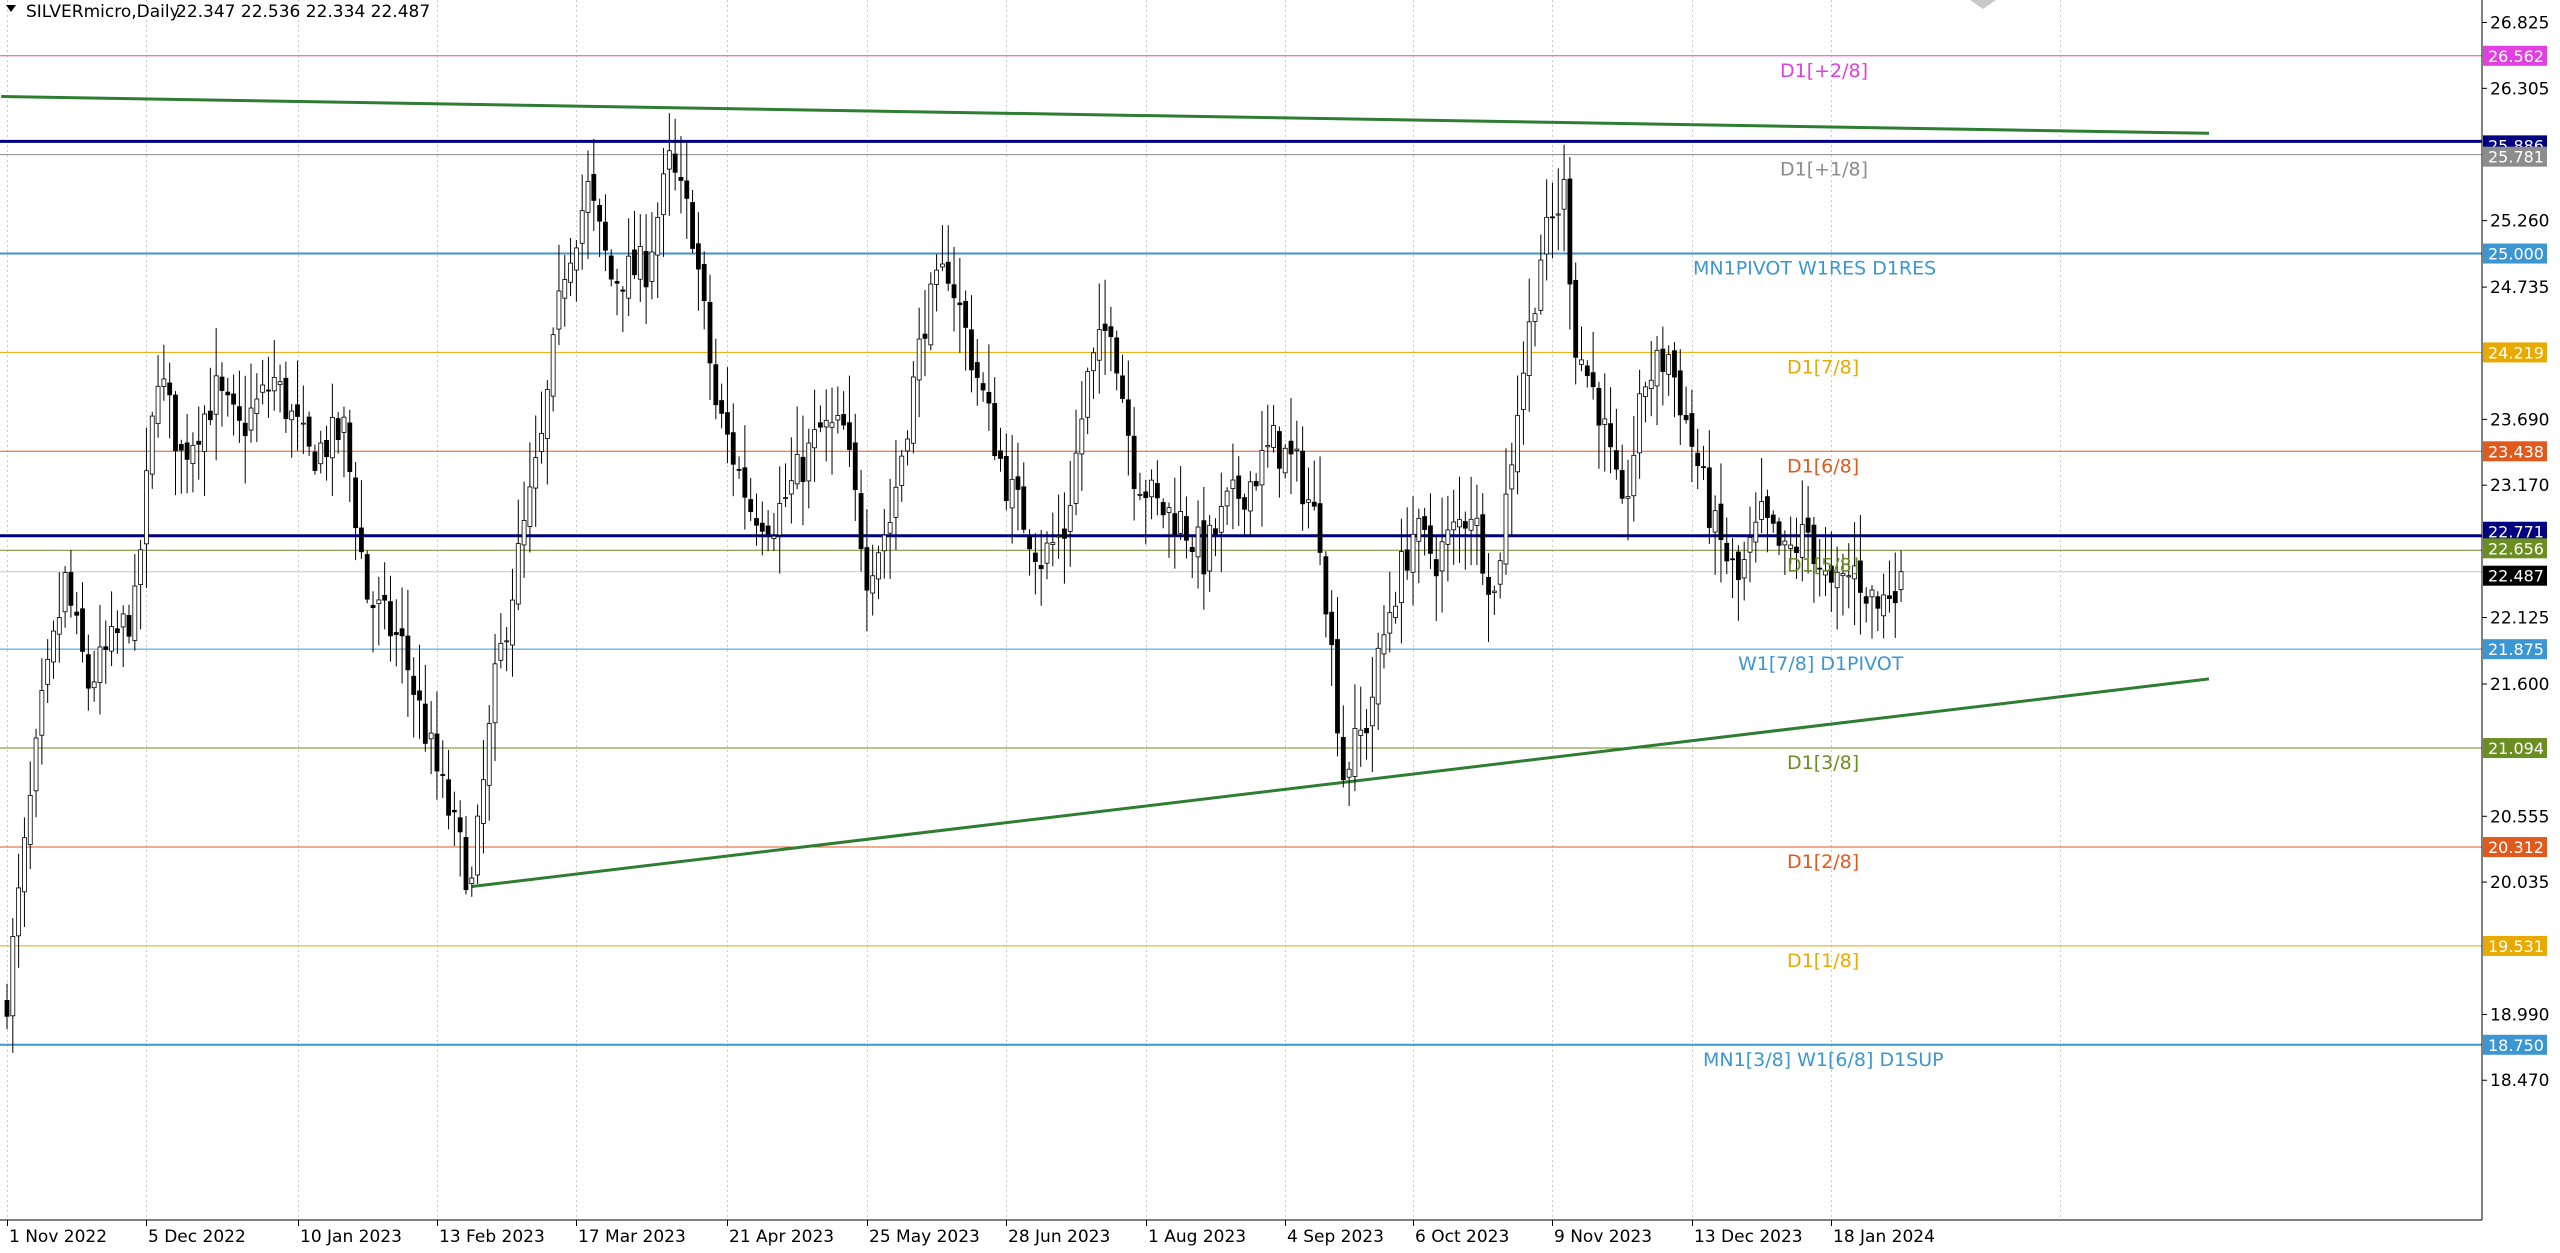 The image size is (2560, 1253). What do you see at coordinates (1884, 1237) in the screenshot?
I see `x-tick-label: 18 Jan 2024` at bounding box center [1884, 1237].